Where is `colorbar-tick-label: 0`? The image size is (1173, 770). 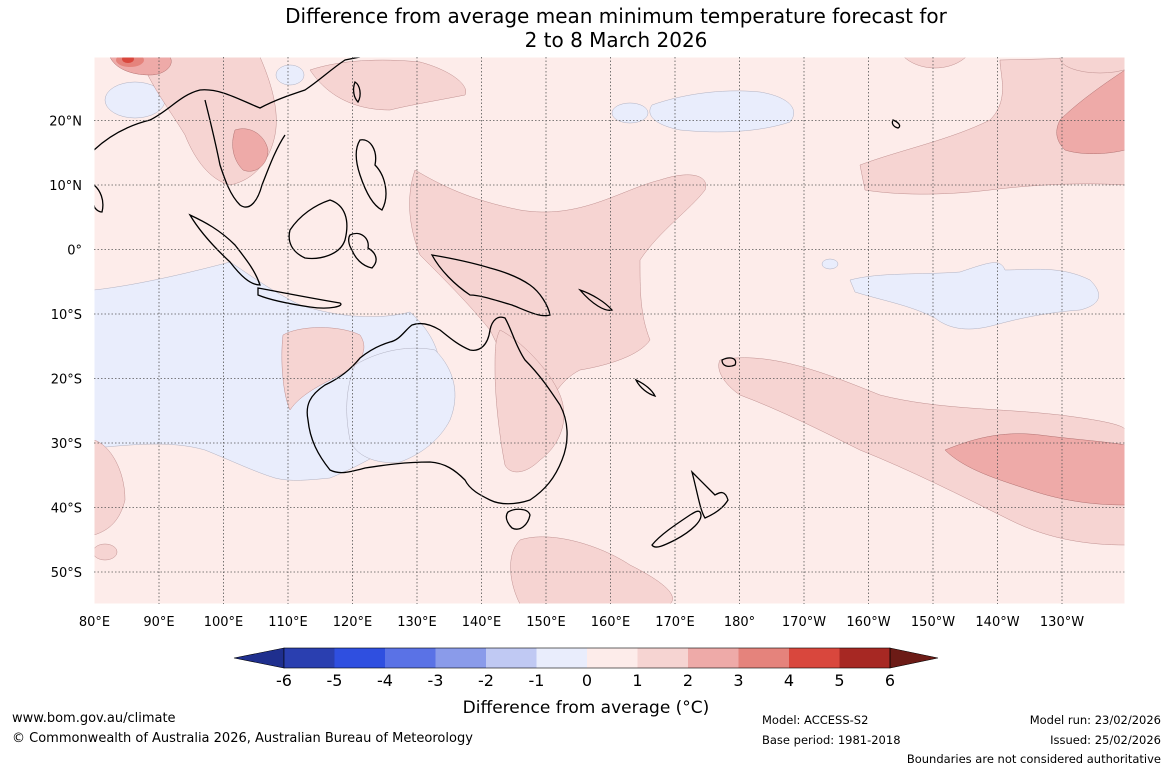 colorbar-tick-label: 0 is located at coordinates (587, 680).